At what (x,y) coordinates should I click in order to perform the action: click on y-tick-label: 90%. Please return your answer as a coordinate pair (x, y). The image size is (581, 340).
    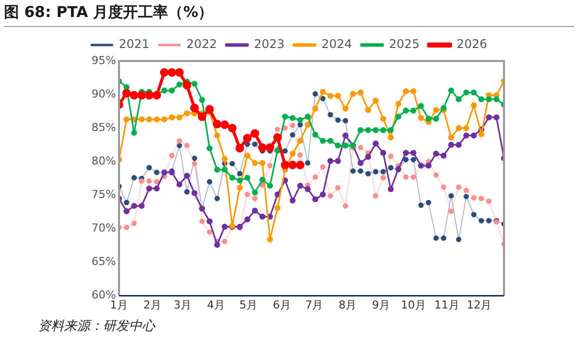
    Looking at the image, I should click on (104, 93).